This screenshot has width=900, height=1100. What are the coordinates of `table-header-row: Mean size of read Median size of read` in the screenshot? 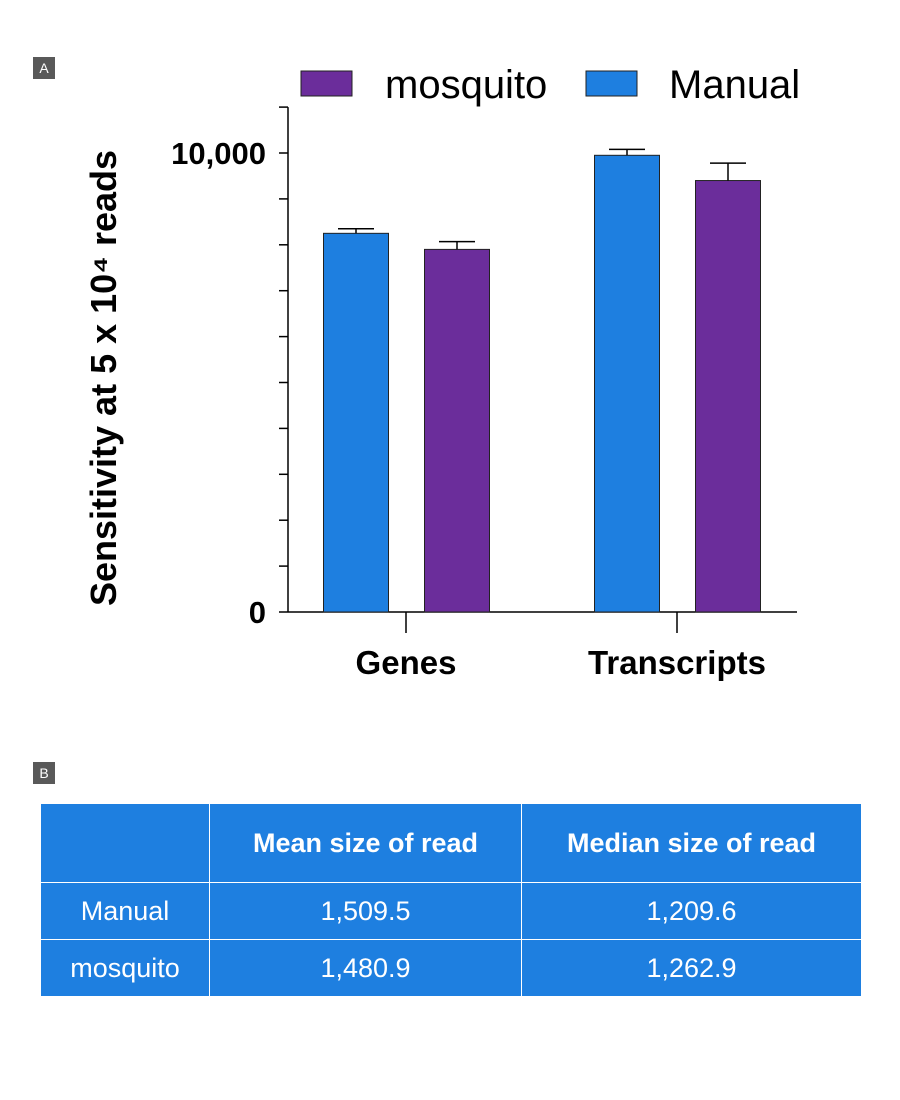 It's located at (451, 843).